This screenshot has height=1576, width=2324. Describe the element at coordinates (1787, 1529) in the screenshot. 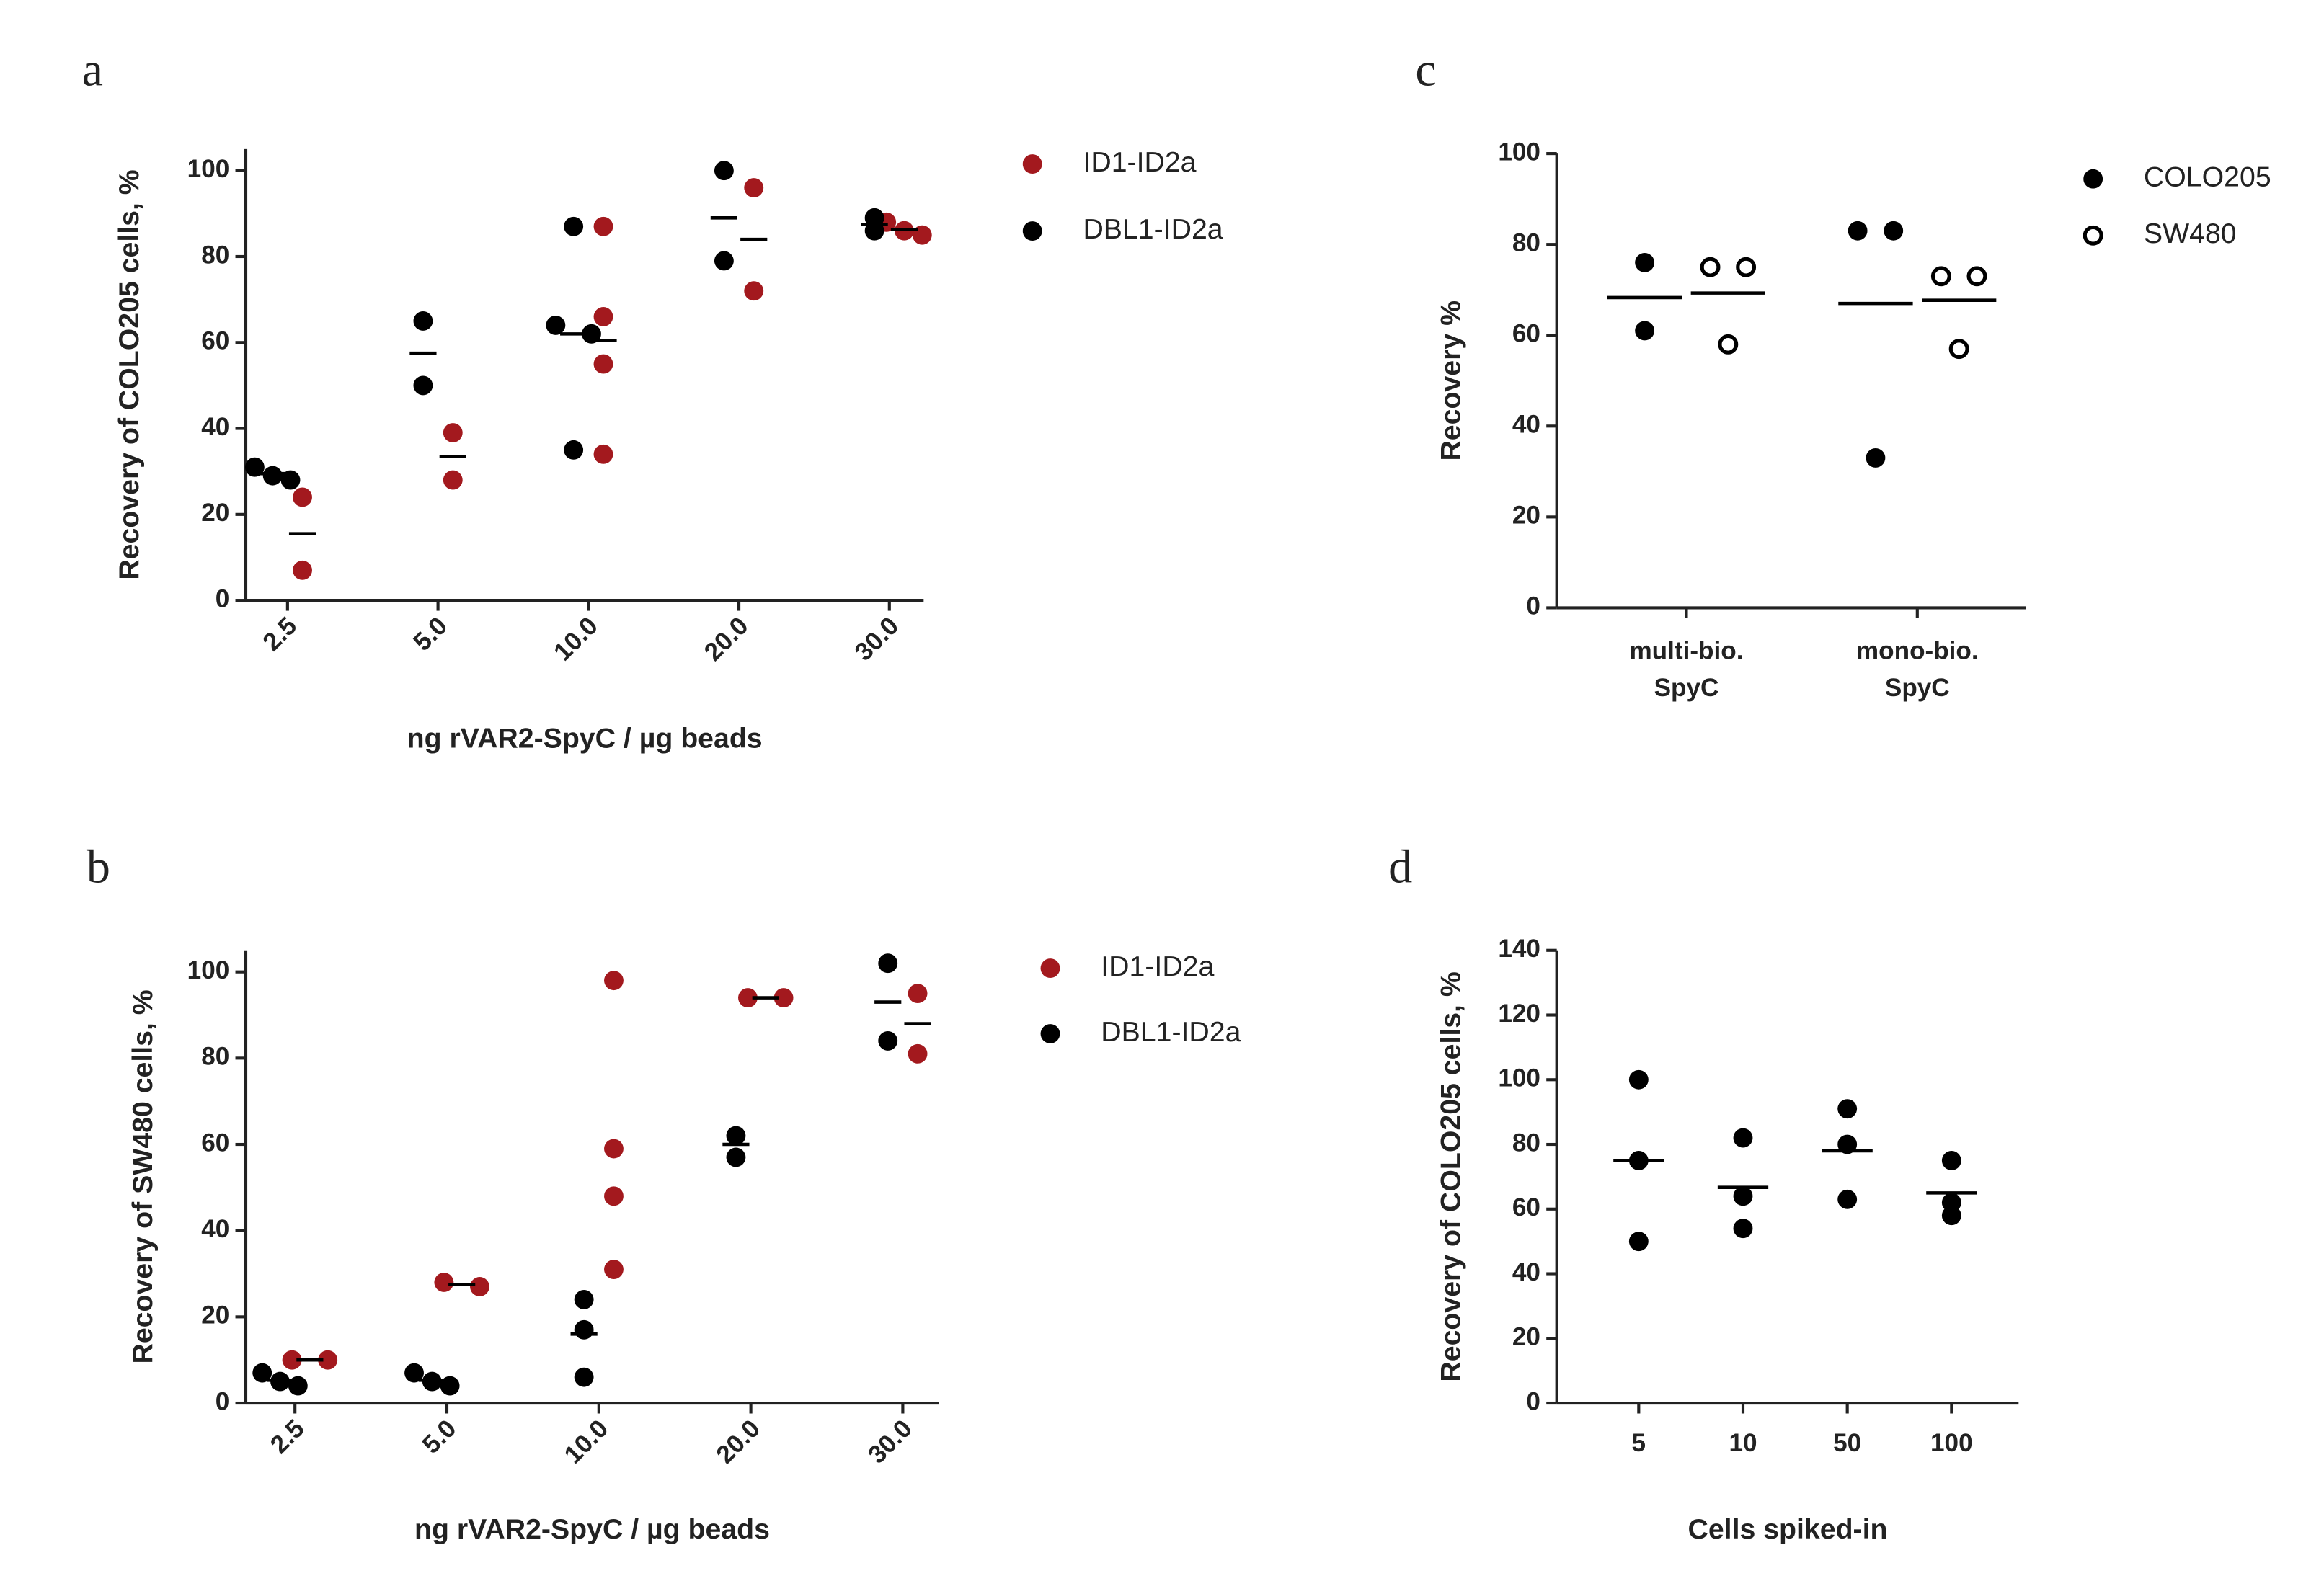

I see `x-axis-label: Cells spiked-in` at that location.